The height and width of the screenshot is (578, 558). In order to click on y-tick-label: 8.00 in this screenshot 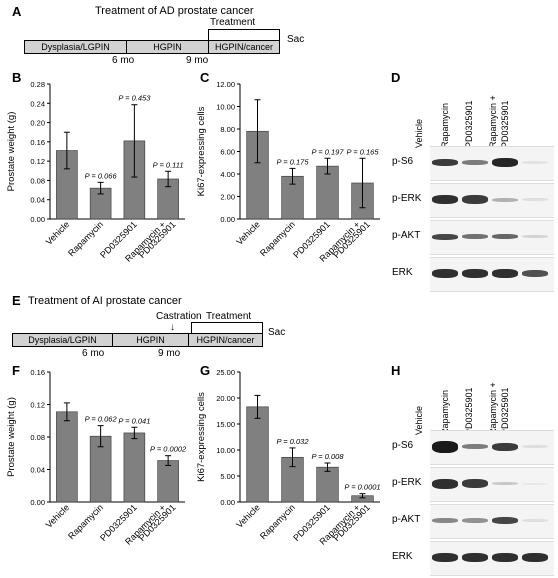, I will do `click(227, 129)`.